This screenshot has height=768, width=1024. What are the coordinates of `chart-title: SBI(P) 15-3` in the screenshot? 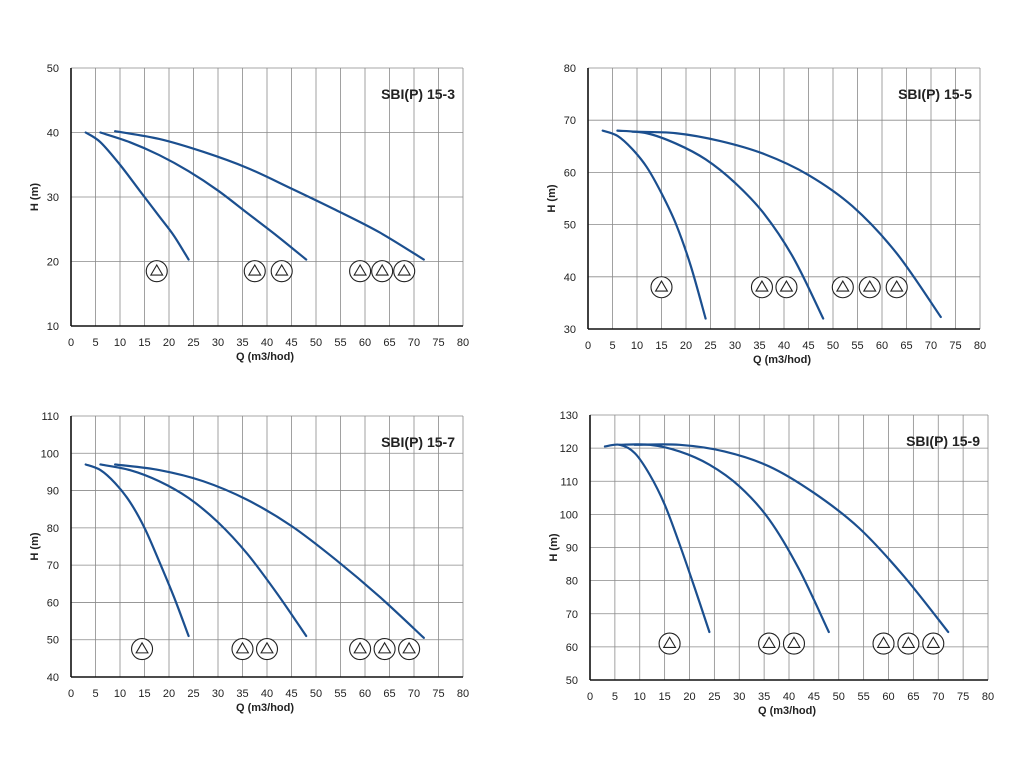 It's located at (418, 94).